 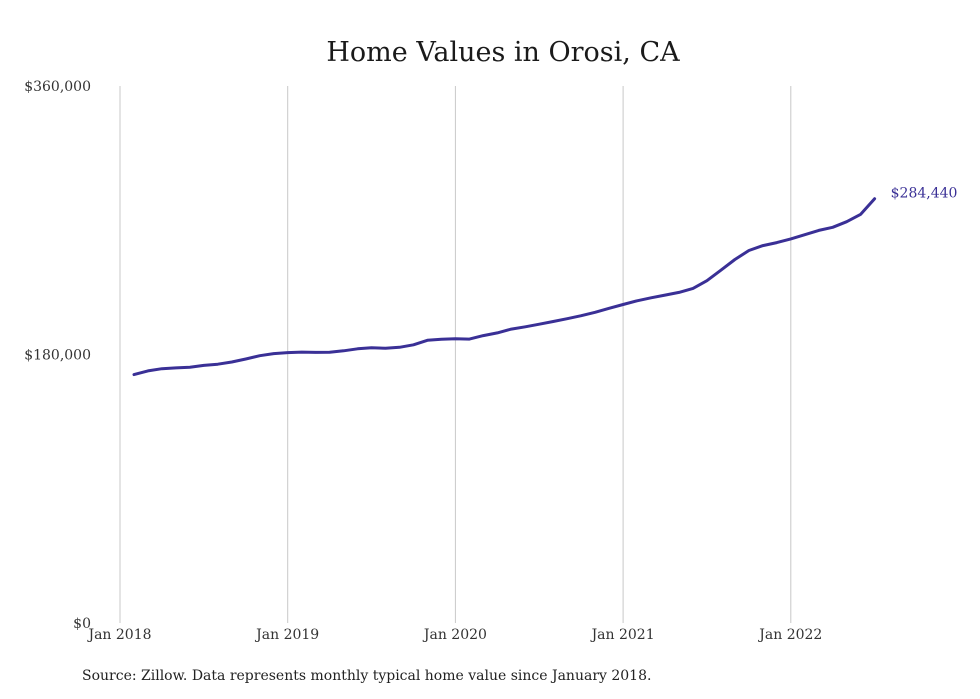 I want to click on end-value-label: $284,440, so click(x=924, y=194).